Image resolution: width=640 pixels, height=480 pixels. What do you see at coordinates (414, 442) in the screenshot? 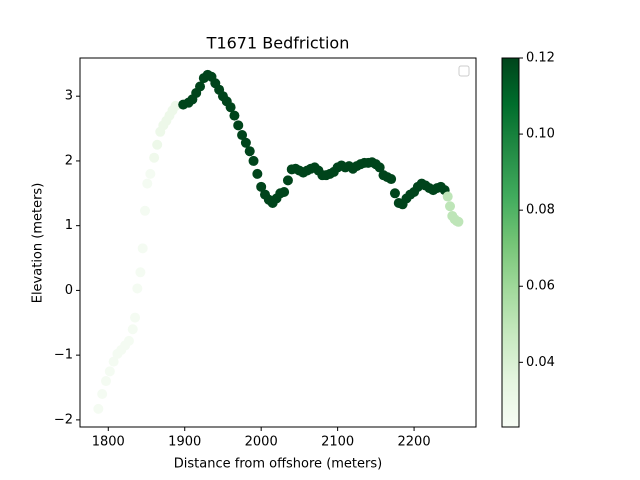
I see `x-tick-label: 2200` at bounding box center [414, 442].